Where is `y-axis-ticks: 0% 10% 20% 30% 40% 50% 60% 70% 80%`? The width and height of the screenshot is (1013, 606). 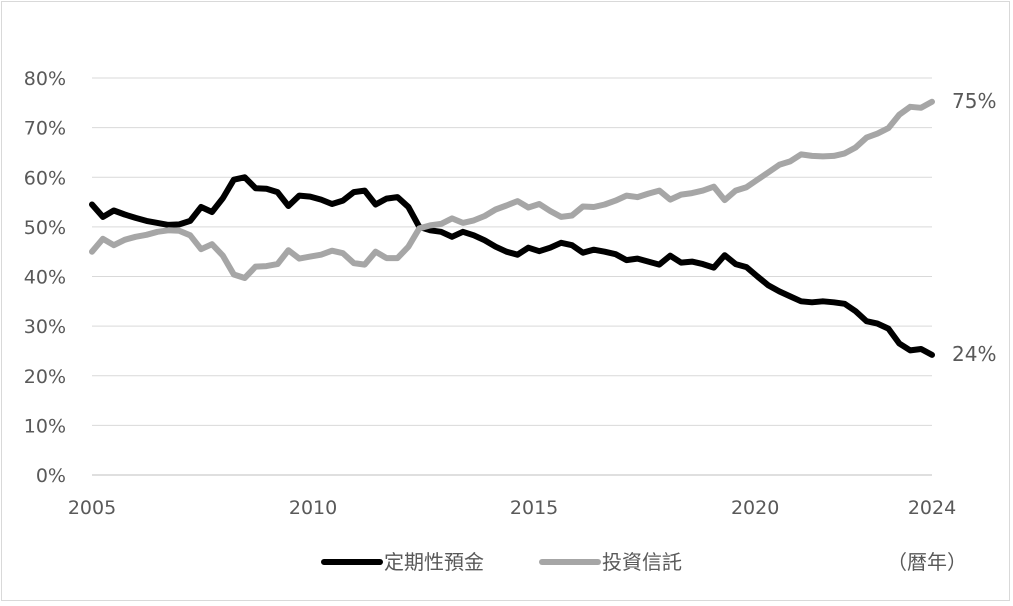 y-axis-ticks: 0% 10% 20% 30% 40% 50% 60% 70% 80% is located at coordinates (45, 277).